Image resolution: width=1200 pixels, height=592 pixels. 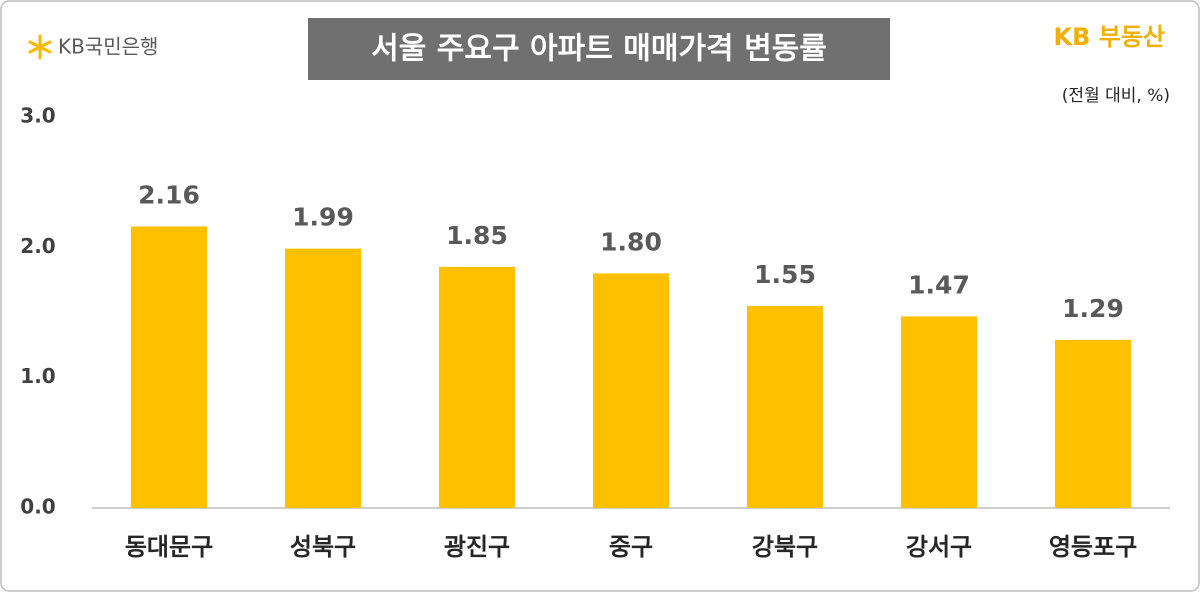 I want to click on x-tick-label: 강서구, so click(x=939, y=547).